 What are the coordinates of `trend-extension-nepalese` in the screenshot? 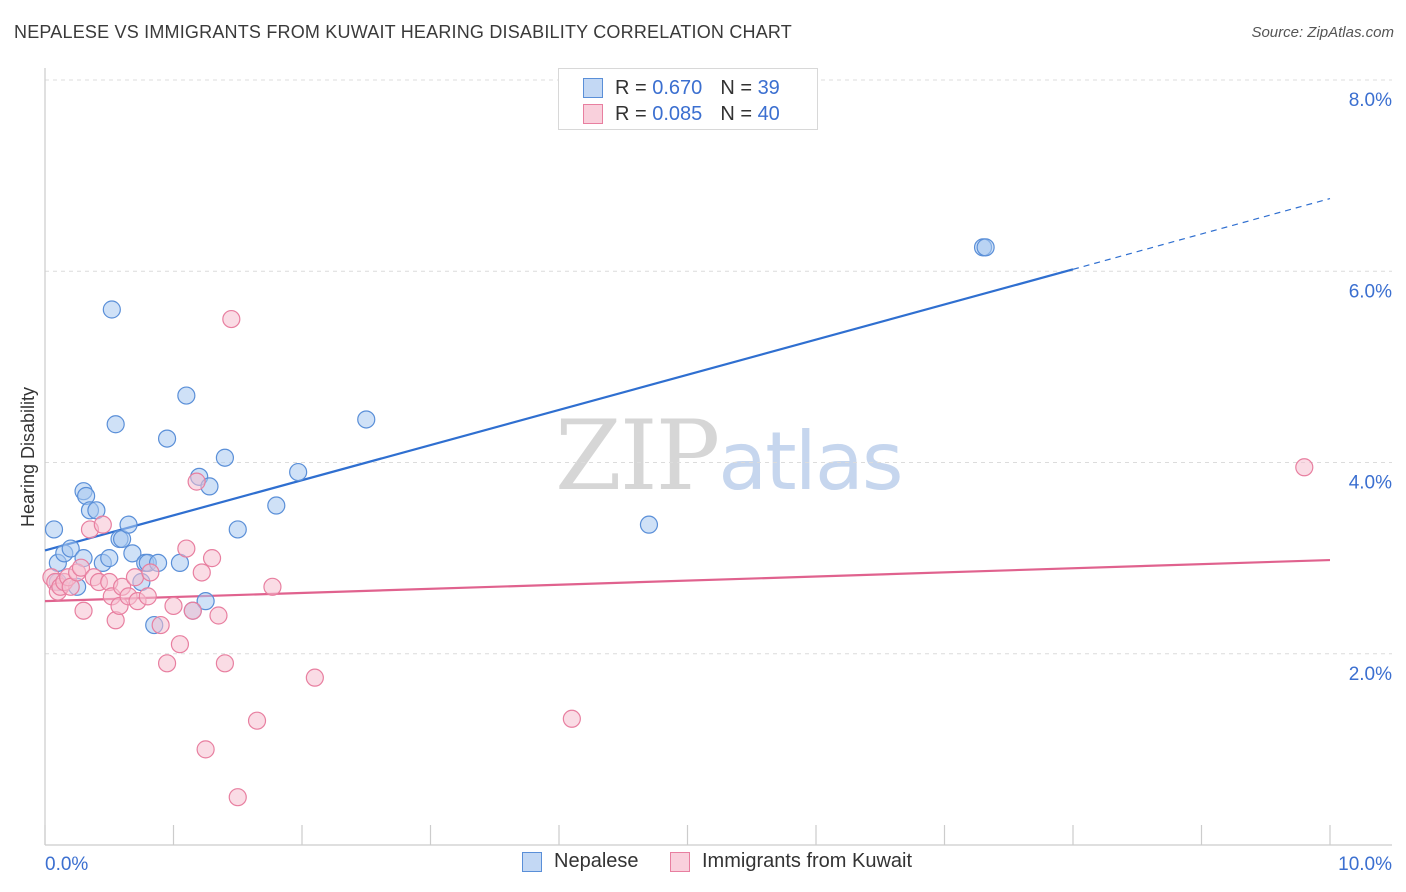 It's located at (1201, 233).